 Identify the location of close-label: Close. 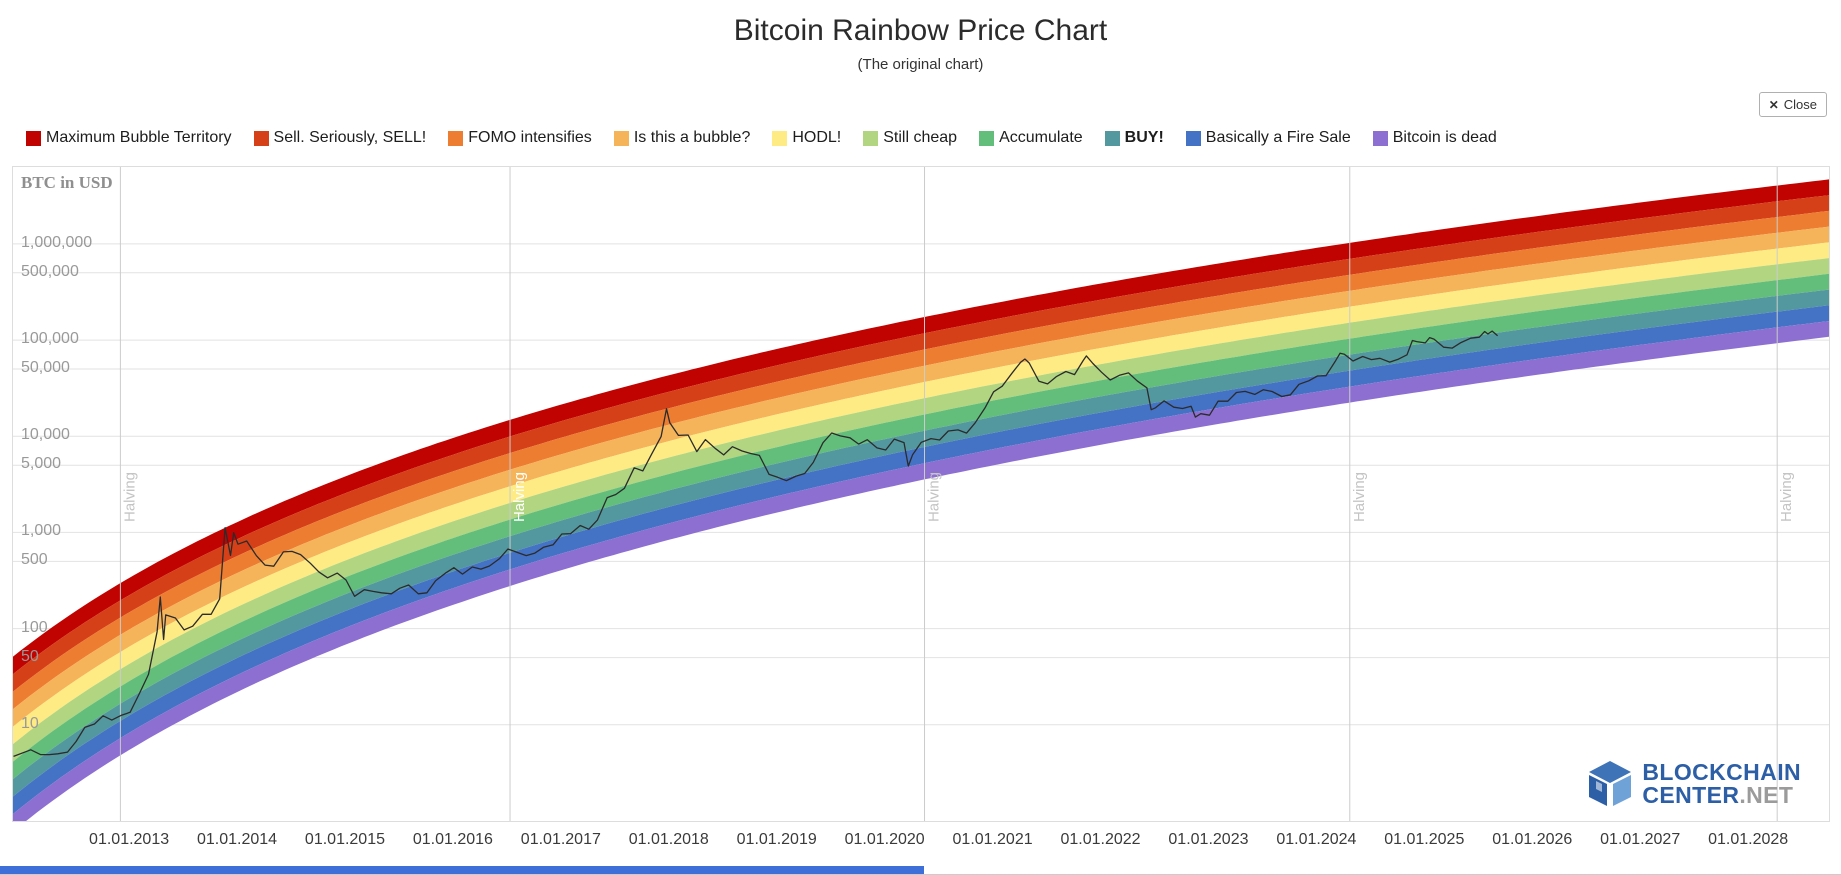
(1800, 104).